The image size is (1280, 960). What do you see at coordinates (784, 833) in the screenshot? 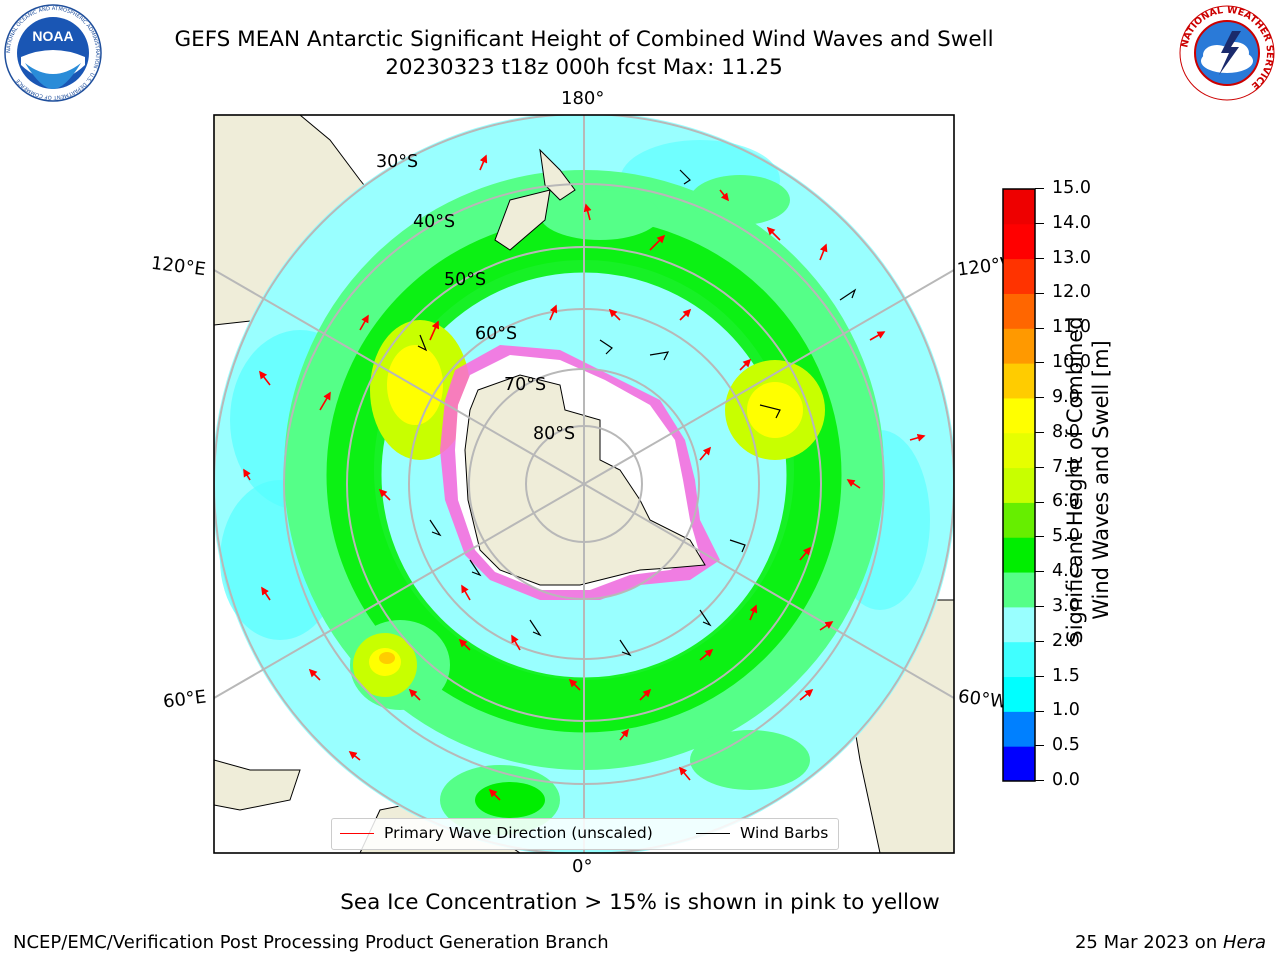
I see `legend-barb-label: Wind Barbs` at bounding box center [784, 833].